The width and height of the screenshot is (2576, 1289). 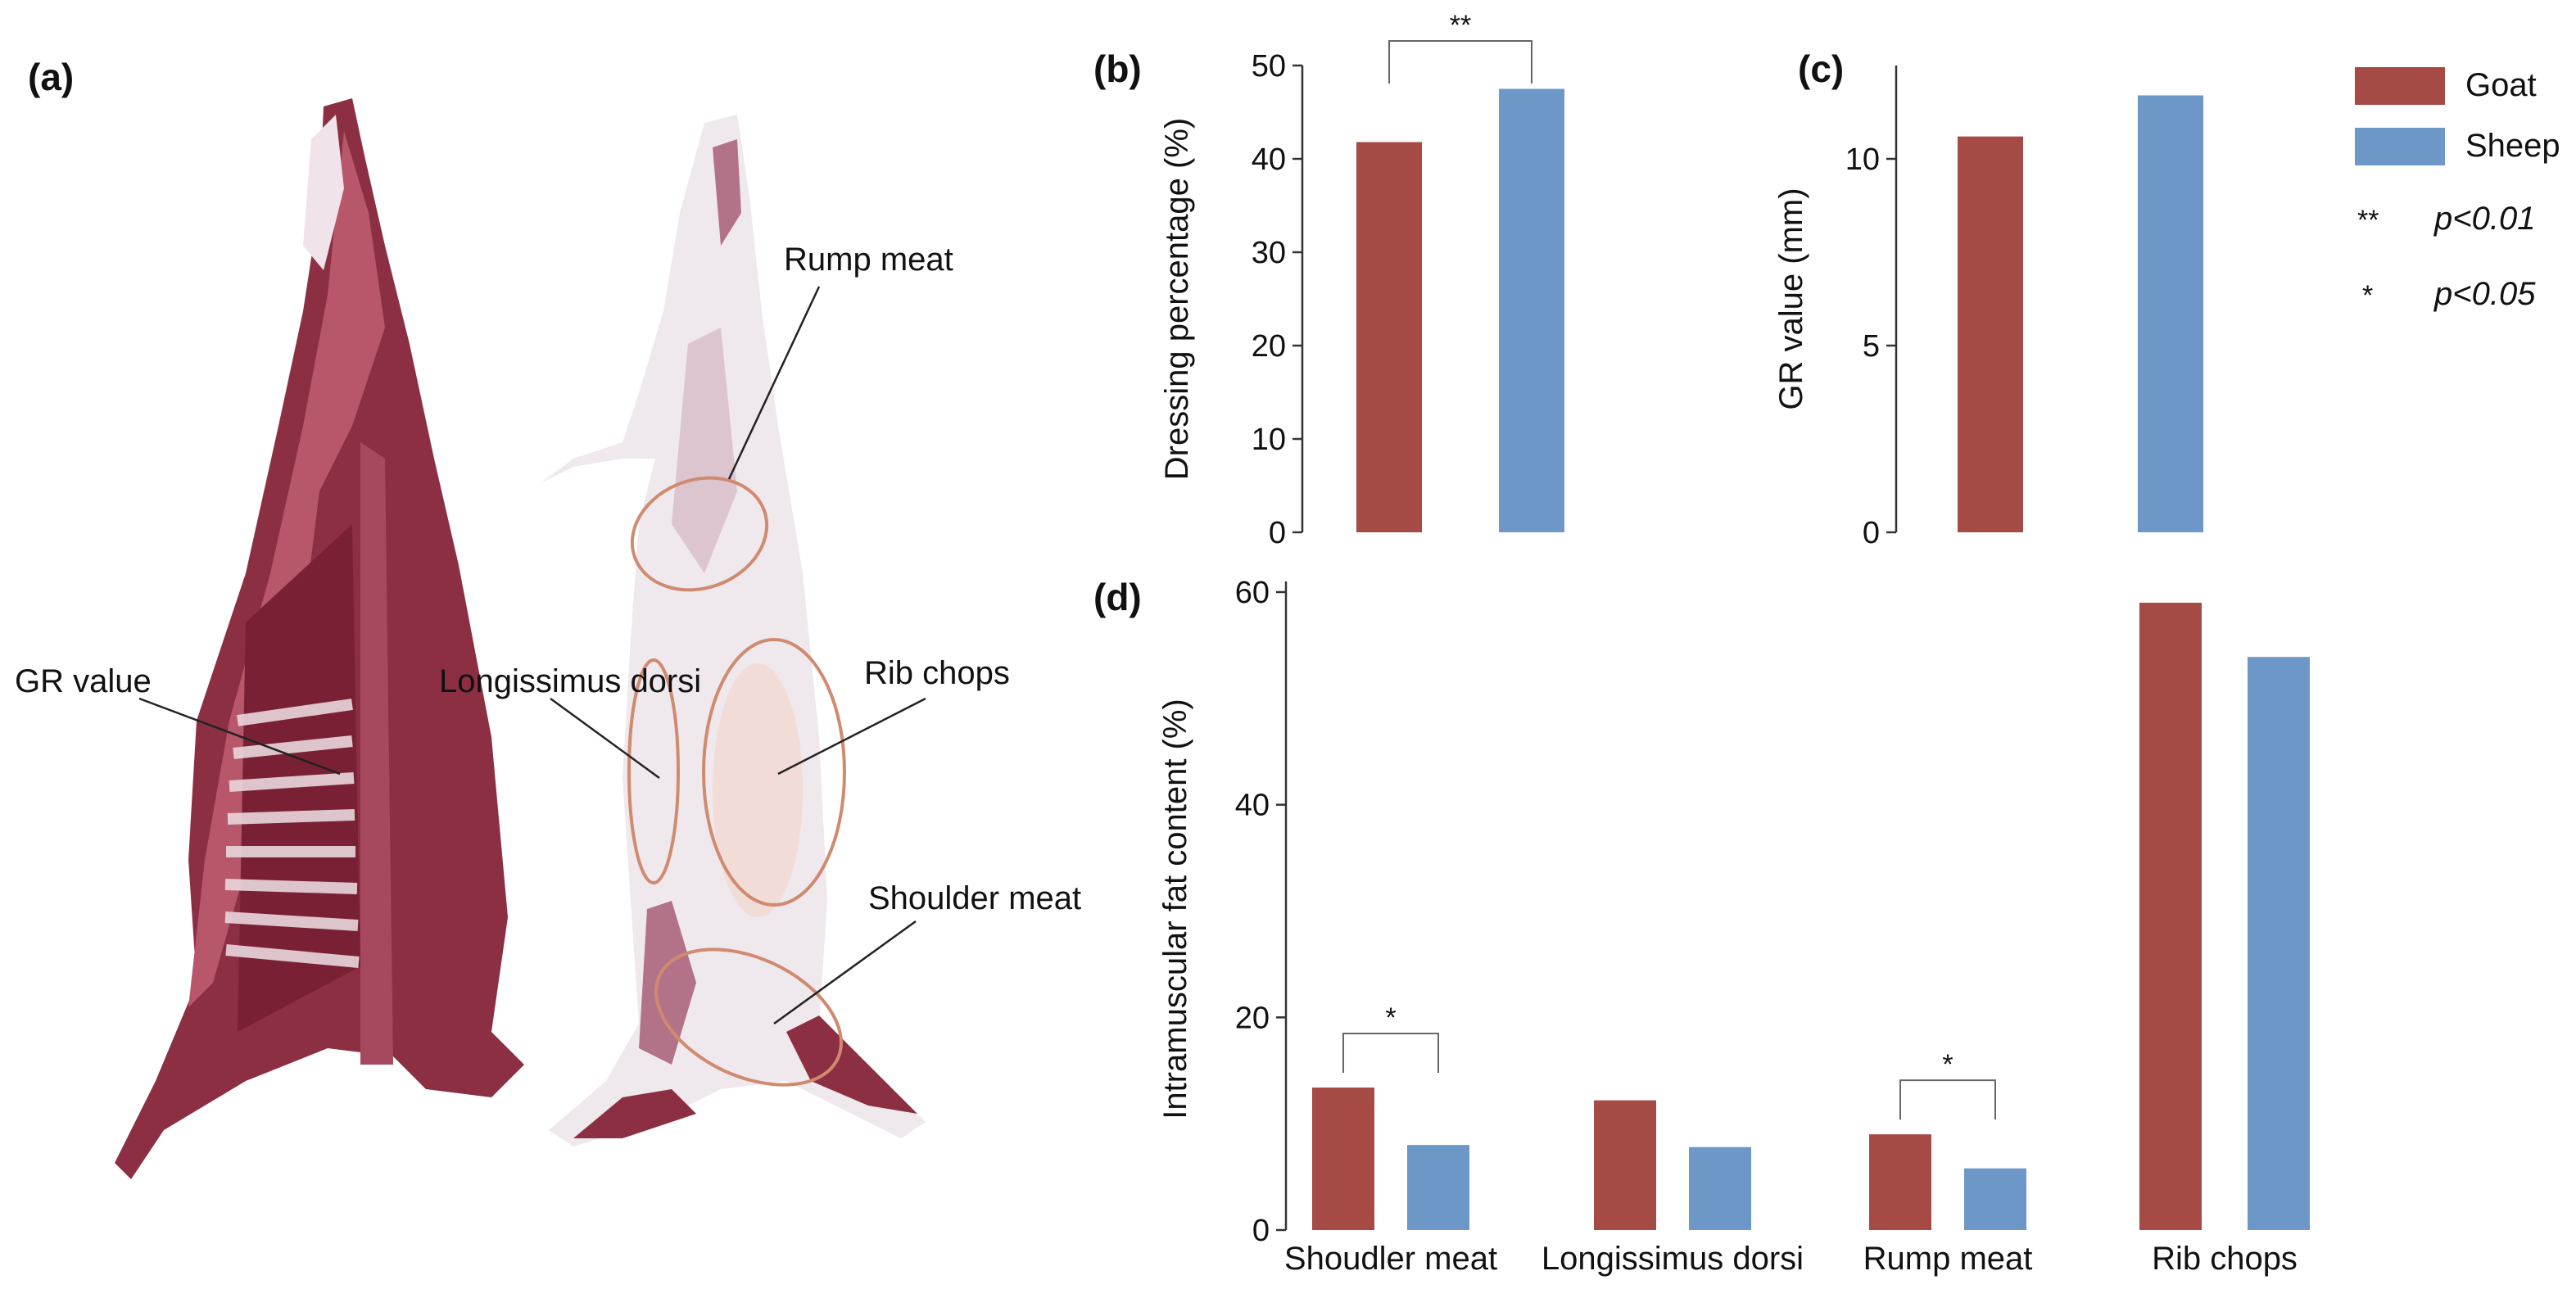 What do you see at coordinates (2225, 1259) in the screenshot?
I see `x-category-label: Rib chops` at bounding box center [2225, 1259].